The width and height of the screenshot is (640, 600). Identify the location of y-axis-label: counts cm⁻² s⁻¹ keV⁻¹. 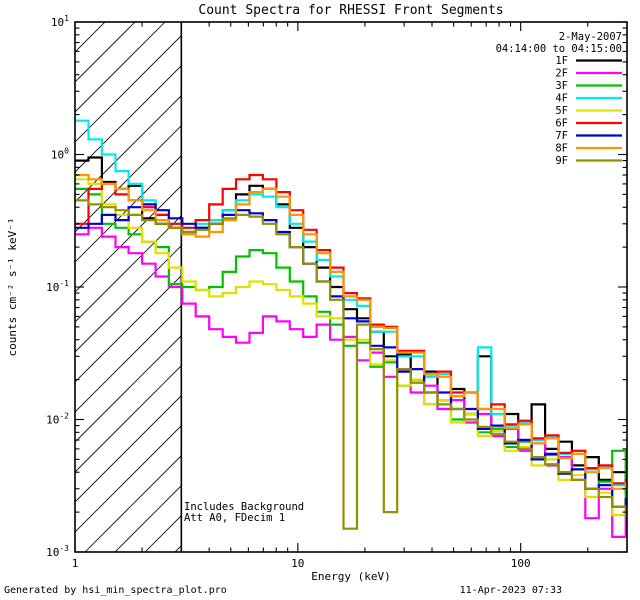
(12, 286).